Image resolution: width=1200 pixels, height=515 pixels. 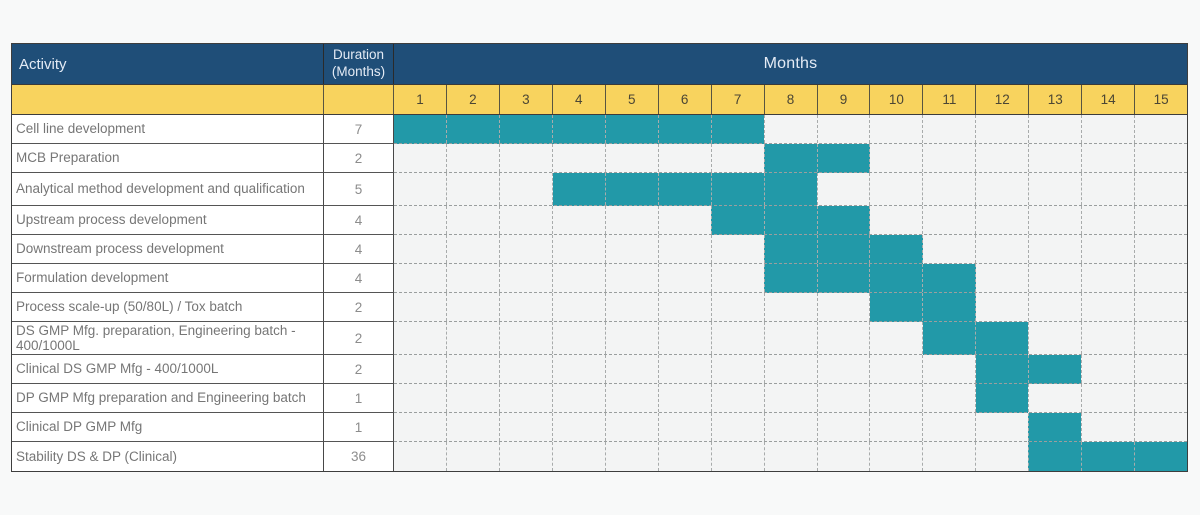 I want to click on activity-label: Upstream process development, so click(x=168, y=220).